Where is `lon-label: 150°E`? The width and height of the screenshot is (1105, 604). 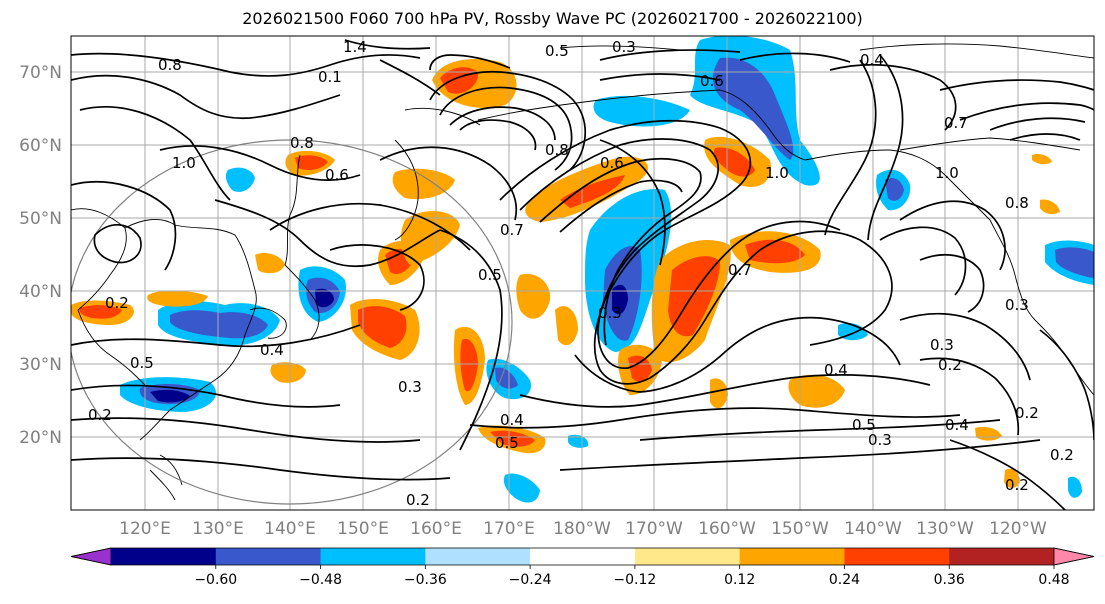 lon-label: 150°E is located at coordinates (363, 529).